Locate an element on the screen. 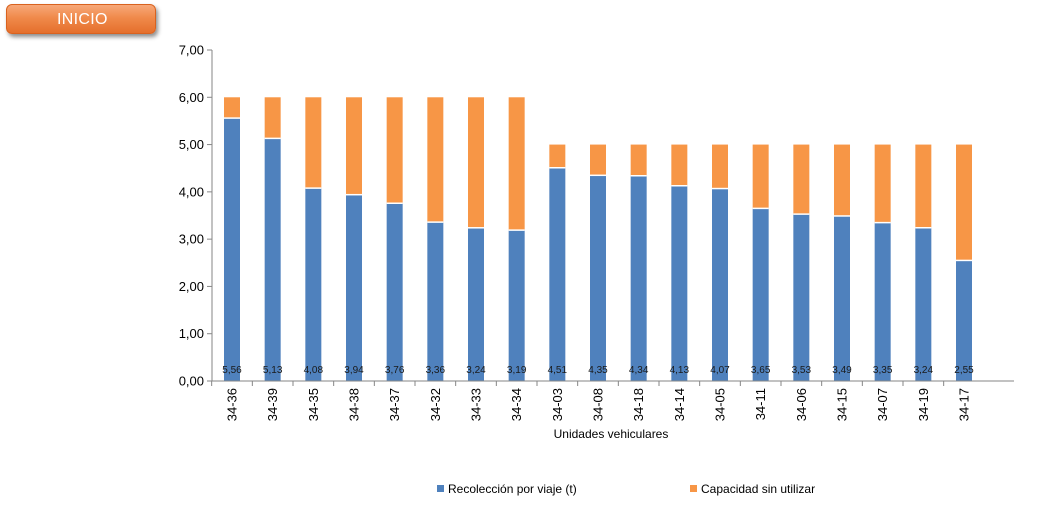 This screenshot has width=1038, height=513. data-label: 3,53 is located at coordinates (802, 370).